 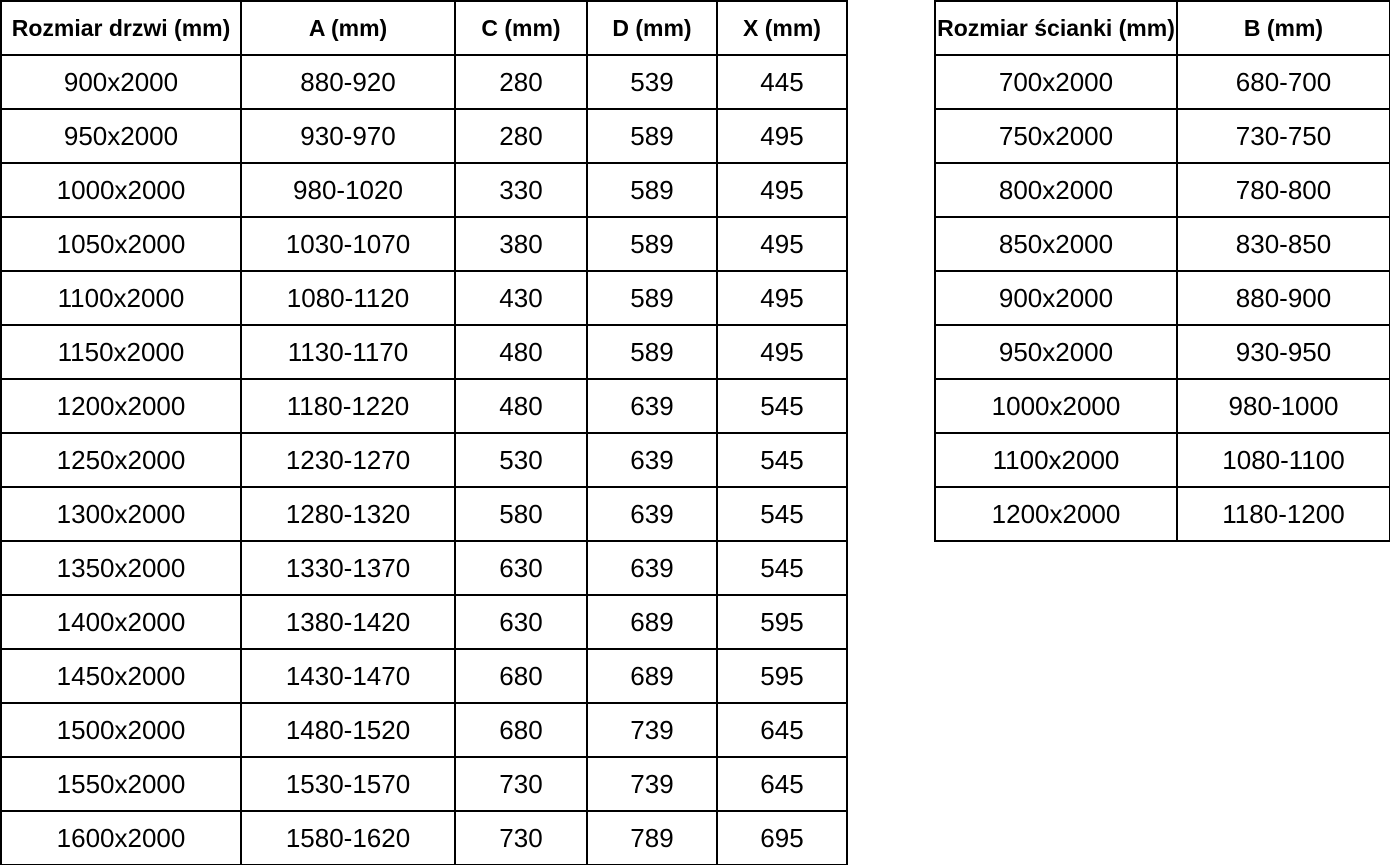 I want to click on table-row: 1200x2000 1180-1200, so click(x=1162, y=514).